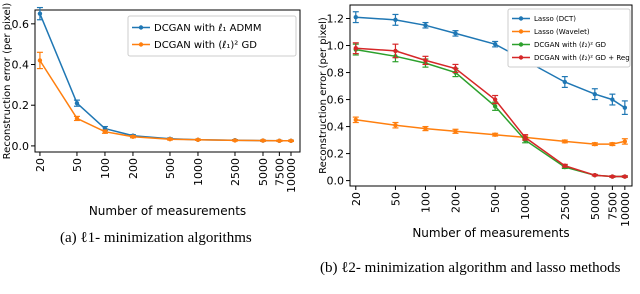  Describe the element at coordinates (207, 28) in the screenshot. I see `legend-label: DCGAN with ℓ₁ ADMM` at that location.